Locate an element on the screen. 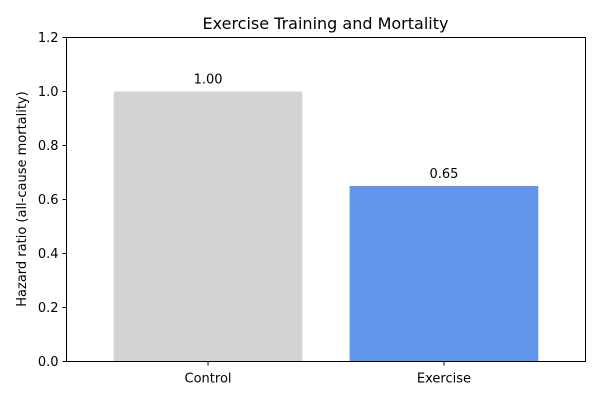  x-tick-label: Exercise is located at coordinates (444, 379).